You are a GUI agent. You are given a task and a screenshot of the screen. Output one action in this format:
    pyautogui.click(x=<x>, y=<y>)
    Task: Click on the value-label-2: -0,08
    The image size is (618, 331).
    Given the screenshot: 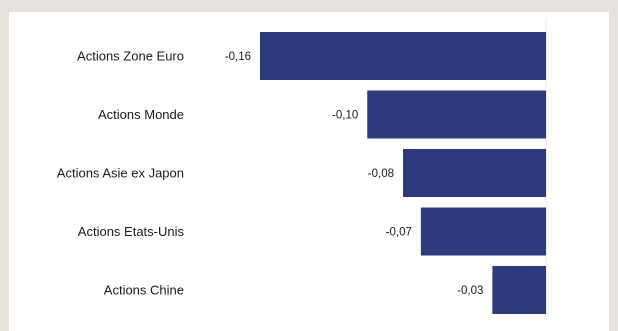 What is the action you would take?
    pyautogui.click(x=381, y=174)
    